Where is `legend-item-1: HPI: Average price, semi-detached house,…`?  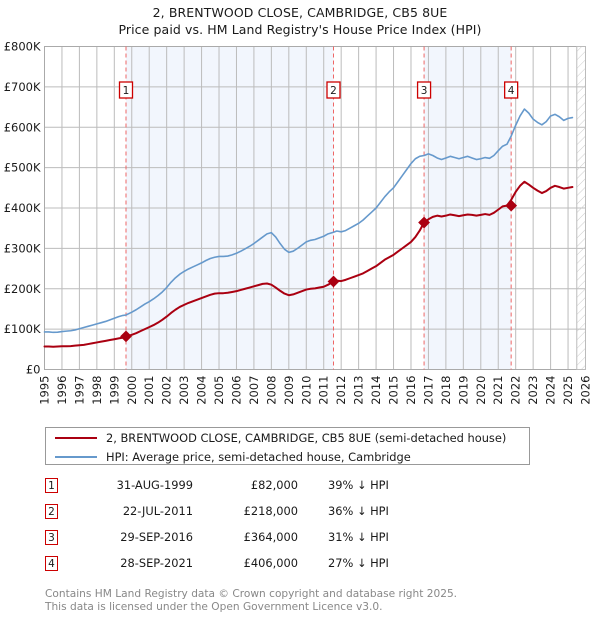
legend-item-1: HPI: Average price, semi-detached house,… is located at coordinates (287, 457).